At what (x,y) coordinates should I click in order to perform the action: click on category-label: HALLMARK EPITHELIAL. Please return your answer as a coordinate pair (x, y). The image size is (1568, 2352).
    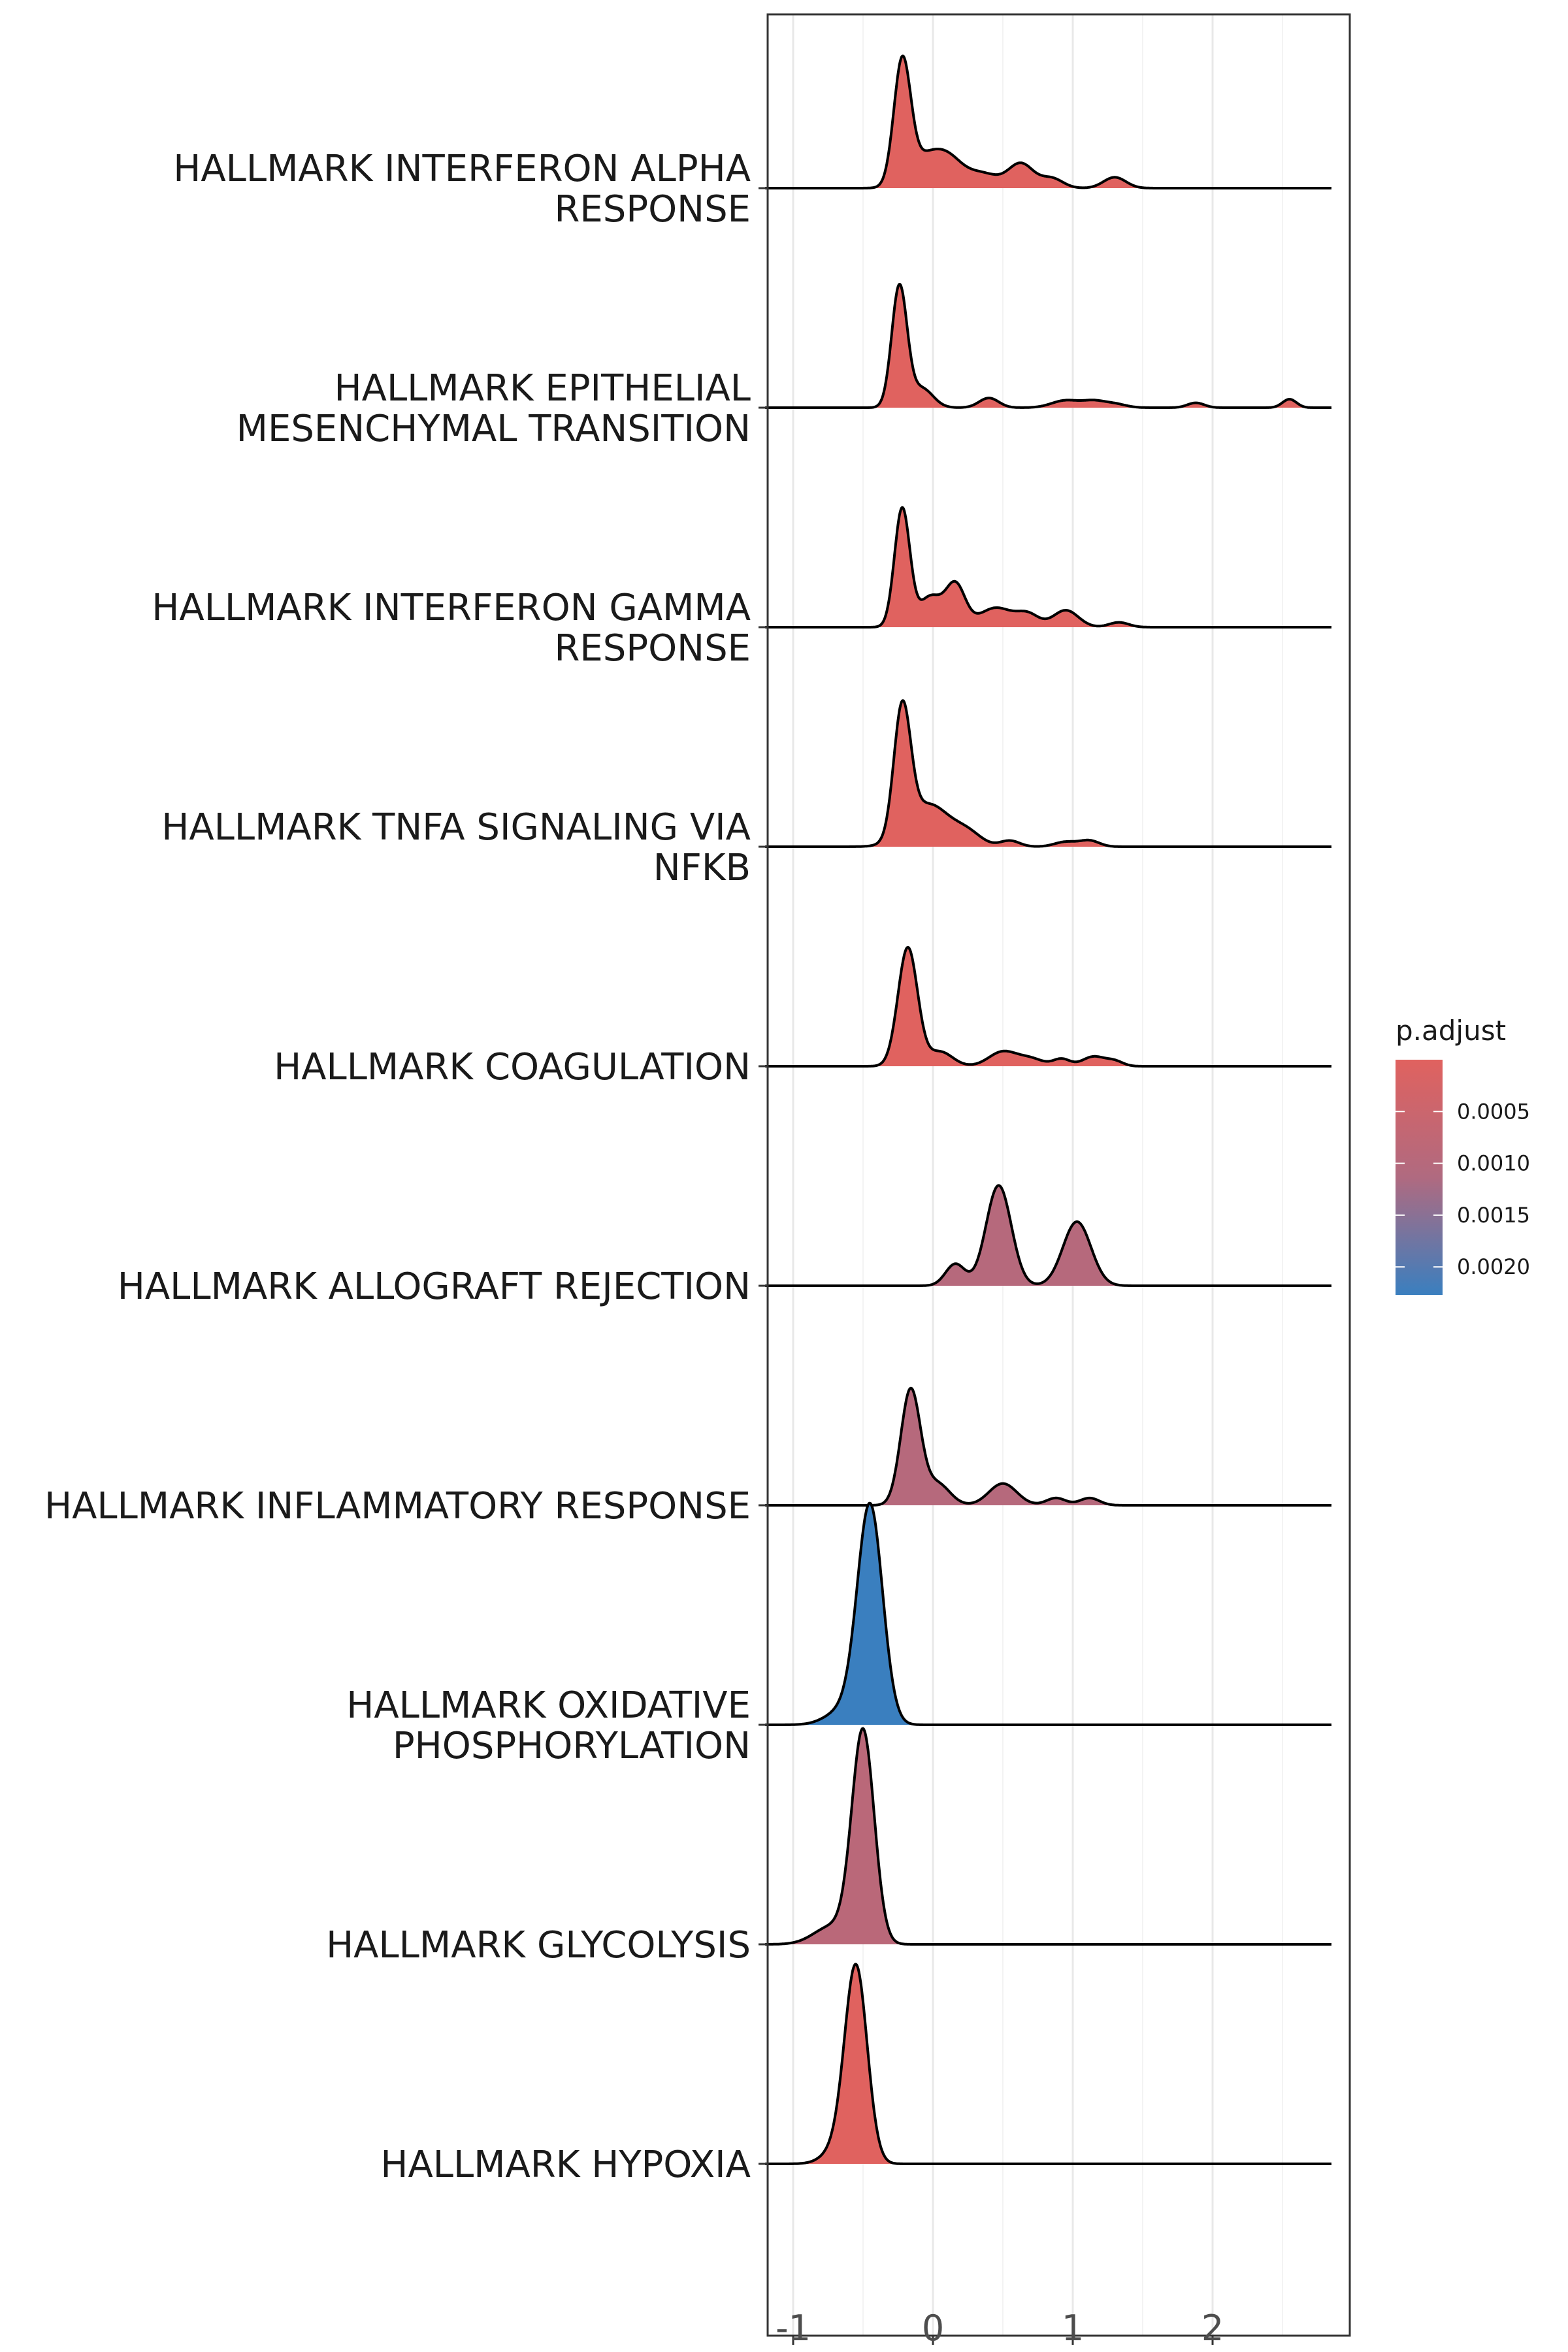
    Looking at the image, I should click on (543, 388).